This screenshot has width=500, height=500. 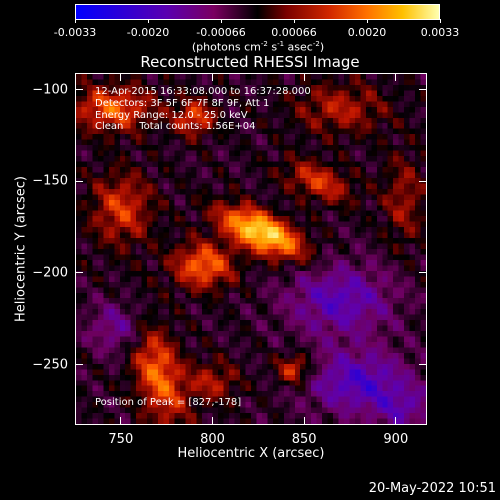 I want to click on y-tick-label: −250, so click(x=50, y=364).